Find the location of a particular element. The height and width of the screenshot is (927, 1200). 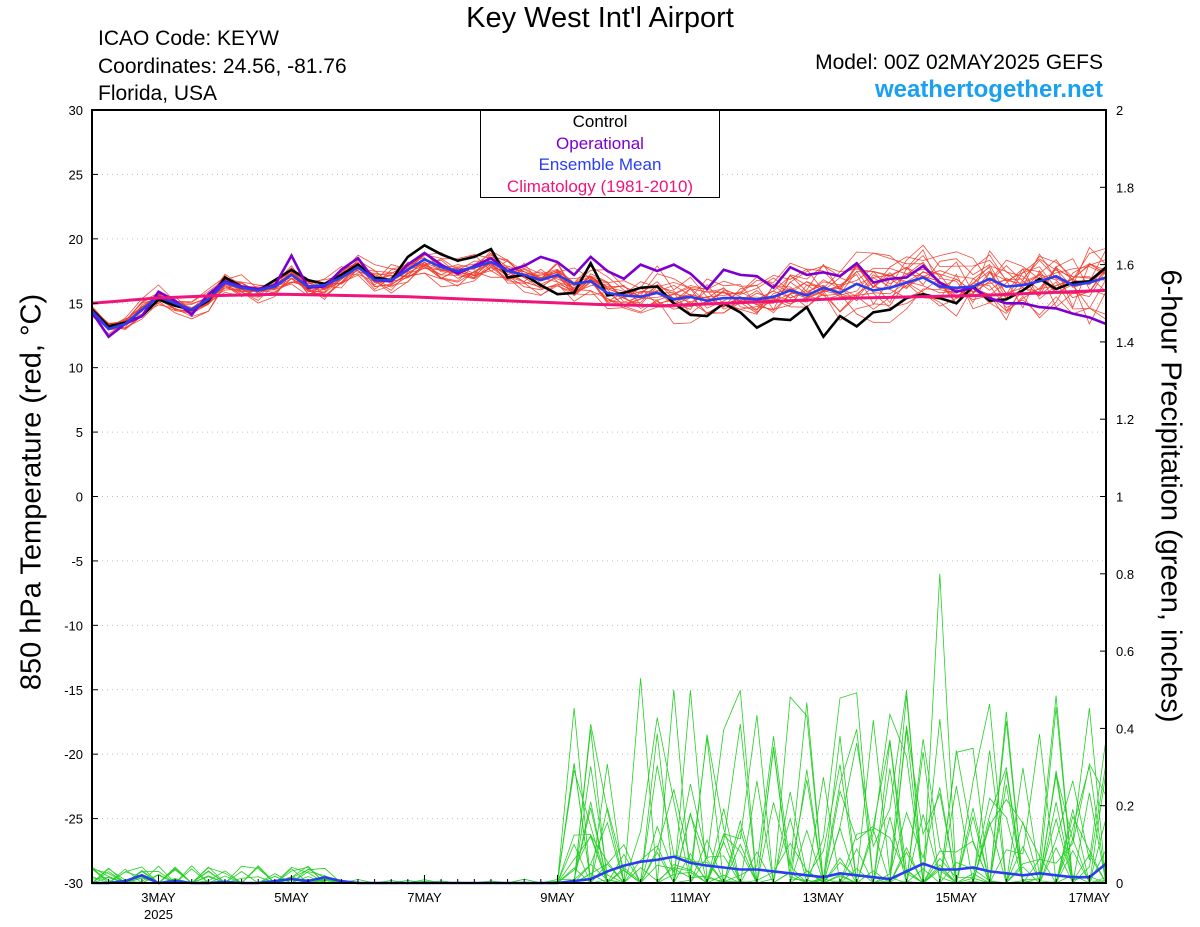

left-tick-label: 30 is located at coordinates (76, 110).